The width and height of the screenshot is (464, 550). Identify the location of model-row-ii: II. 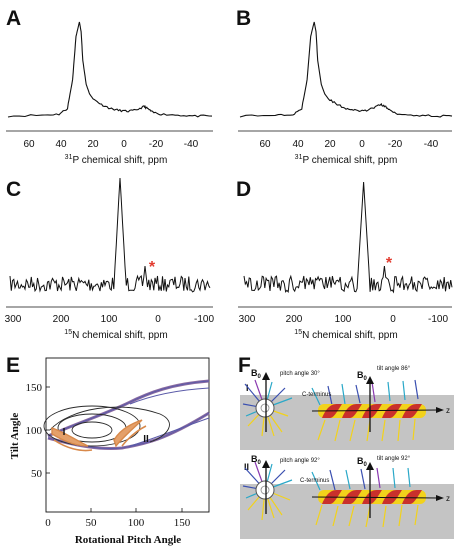
(347, 496).